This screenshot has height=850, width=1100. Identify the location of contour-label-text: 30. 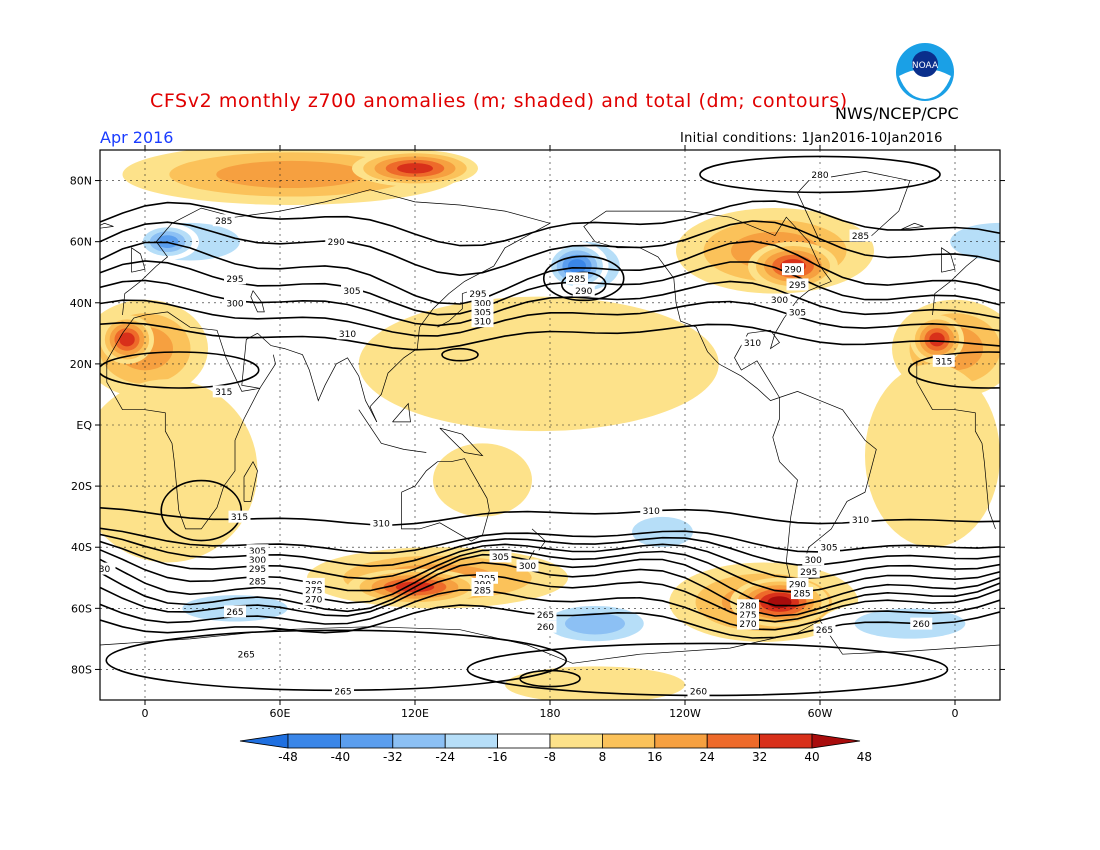
(105, 570).